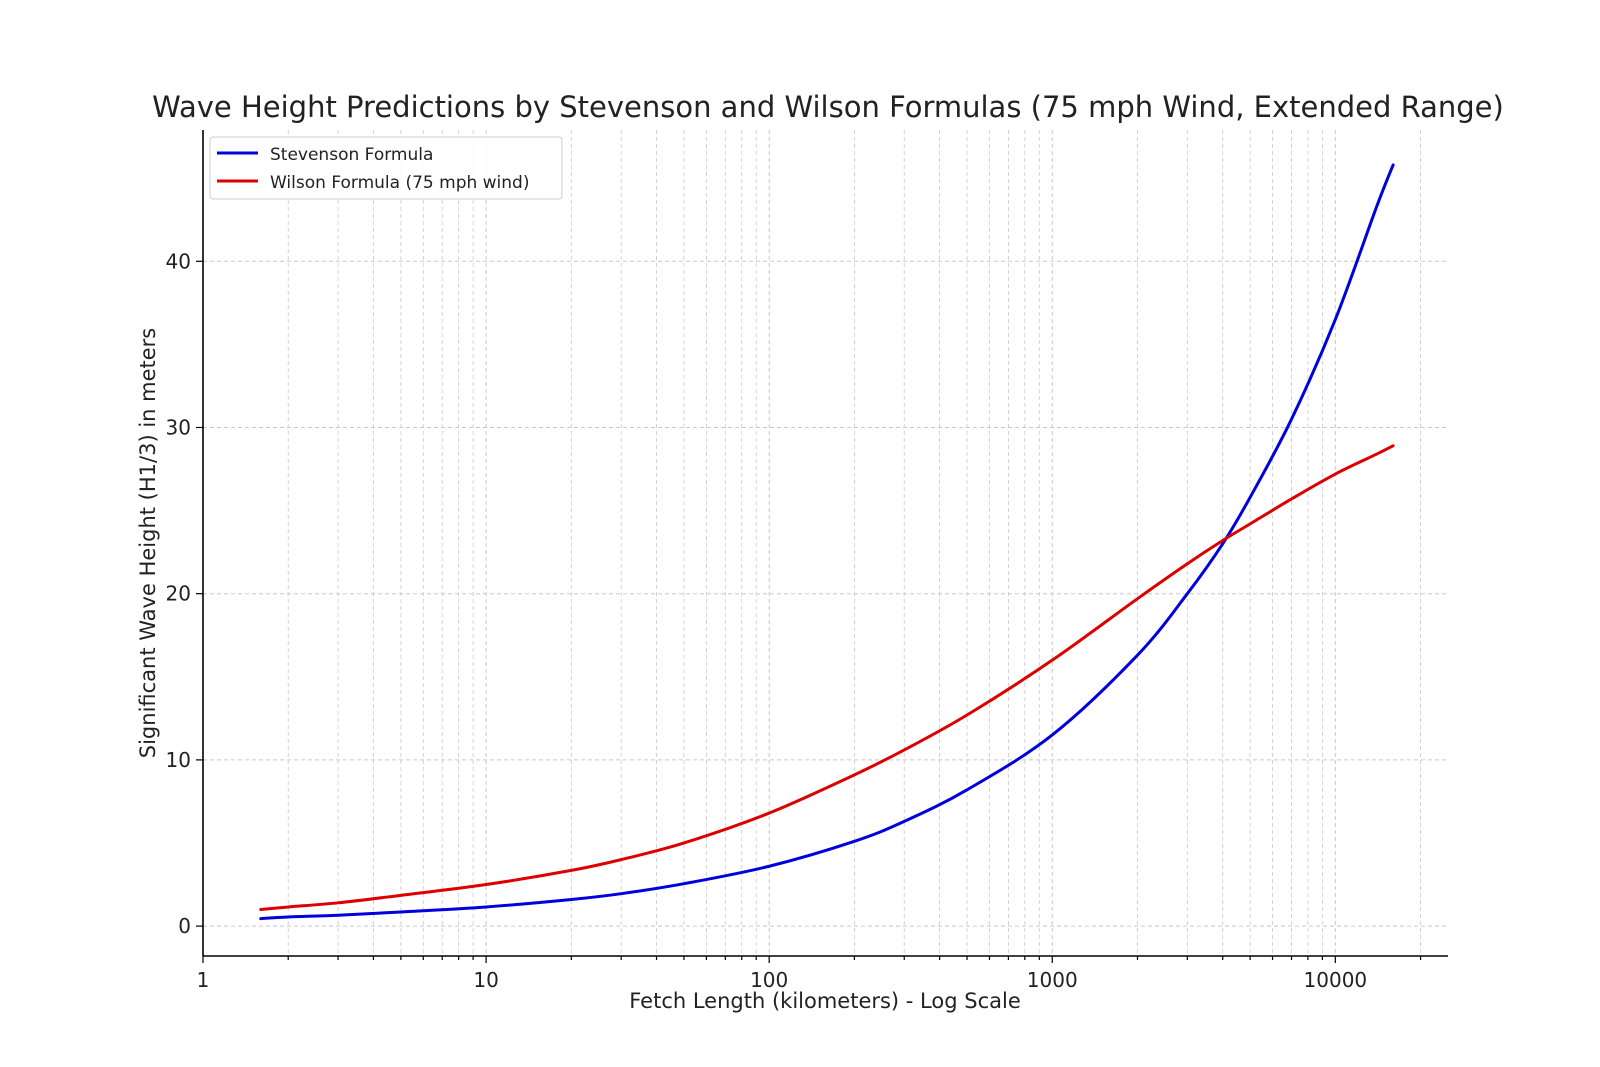  What do you see at coordinates (1052, 980) in the screenshot?
I see `x-tick-label: 1000` at bounding box center [1052, 980].